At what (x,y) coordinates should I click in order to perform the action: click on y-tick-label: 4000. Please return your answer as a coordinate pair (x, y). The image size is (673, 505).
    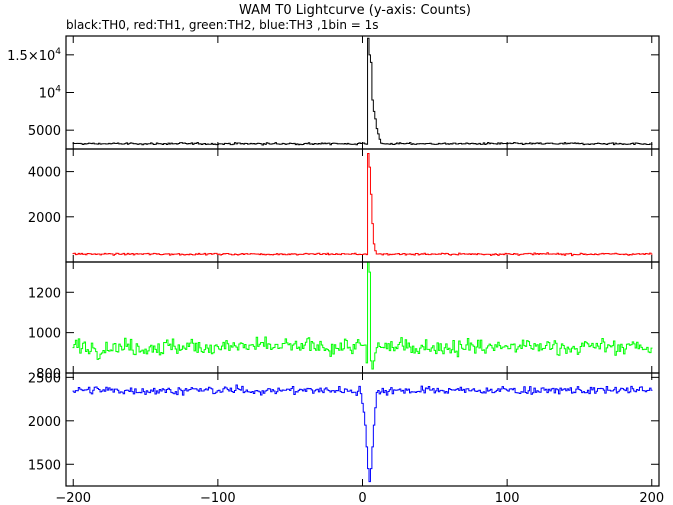
    Looking at the image, I should click on (44, 173).